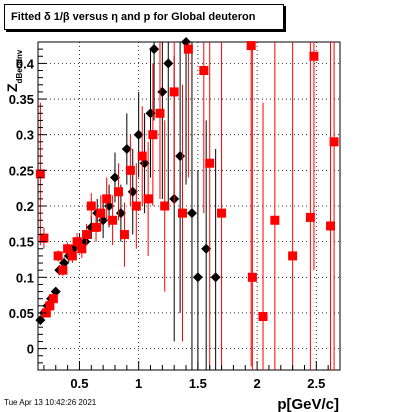  Describe the element at coordinates (316, 383) in the screenshot. I see `x-tick-label: 2.5` at that location.